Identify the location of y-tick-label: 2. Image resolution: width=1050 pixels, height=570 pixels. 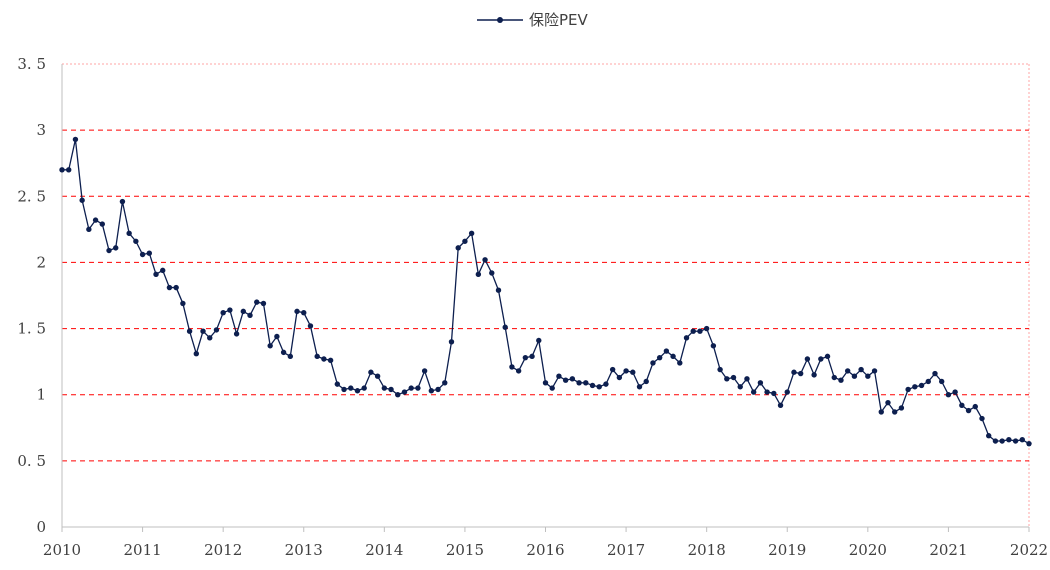
(41, 262).